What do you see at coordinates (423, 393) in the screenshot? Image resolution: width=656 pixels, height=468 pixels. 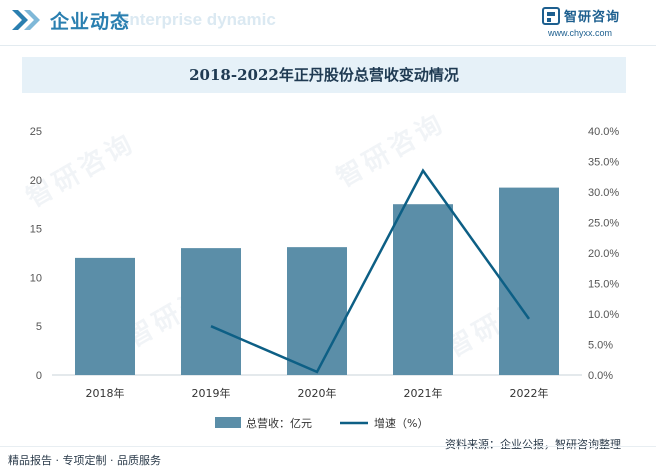 I see `x-tick-label: 2021年` at bounding box center [423, 393].